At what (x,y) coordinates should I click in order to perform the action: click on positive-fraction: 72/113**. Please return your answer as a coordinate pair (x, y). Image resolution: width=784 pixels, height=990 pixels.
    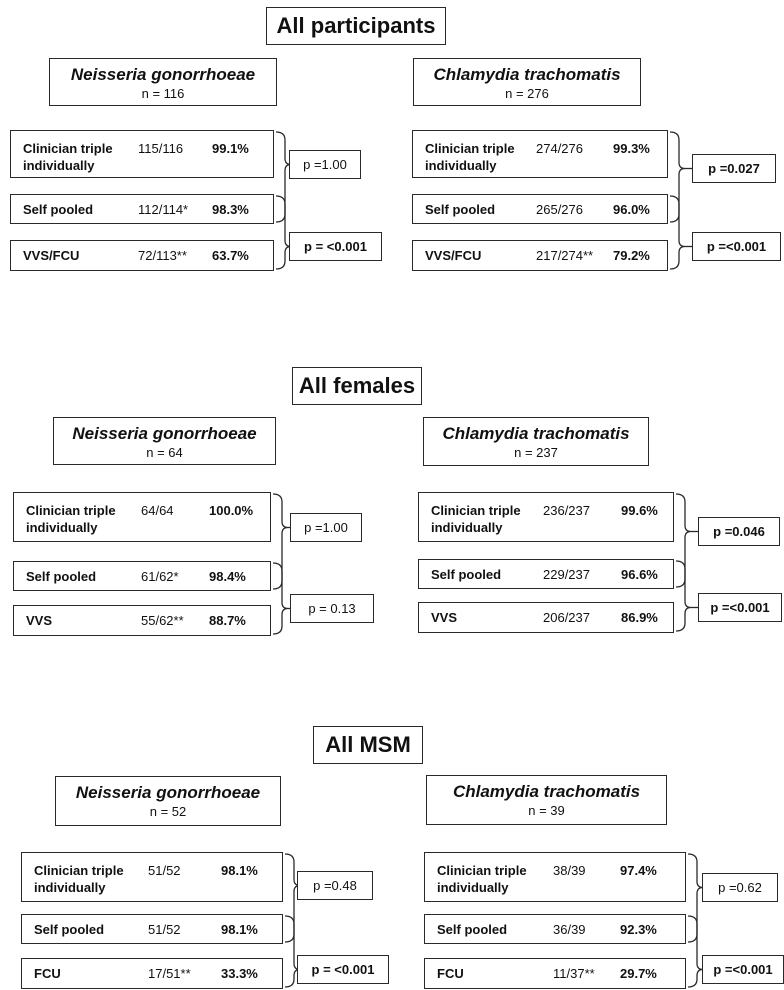
    Looking at the image, I should click on (162, 255).